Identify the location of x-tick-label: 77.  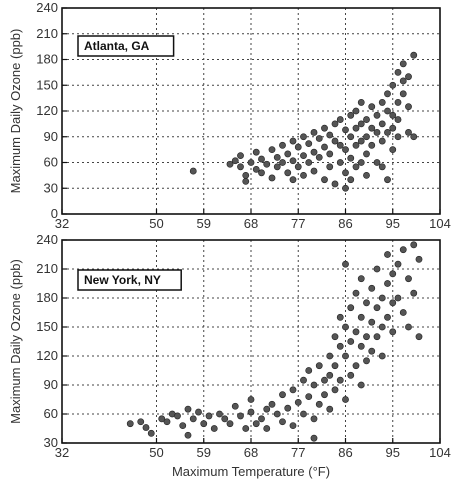
(298, 452).